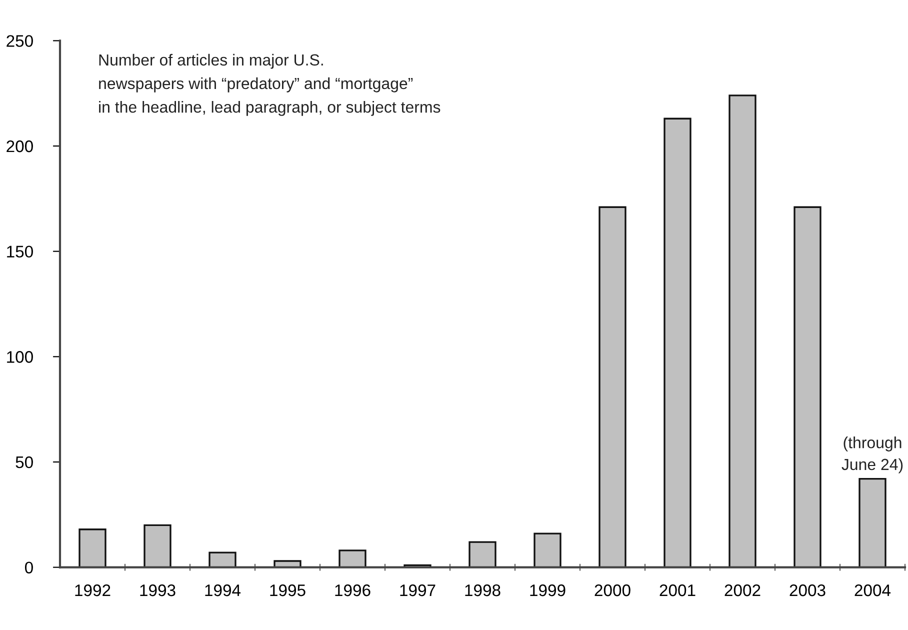  Describe the element at coordinates (92, 590) in the screenshot. I see `x-tick-label: 1992` at that location.